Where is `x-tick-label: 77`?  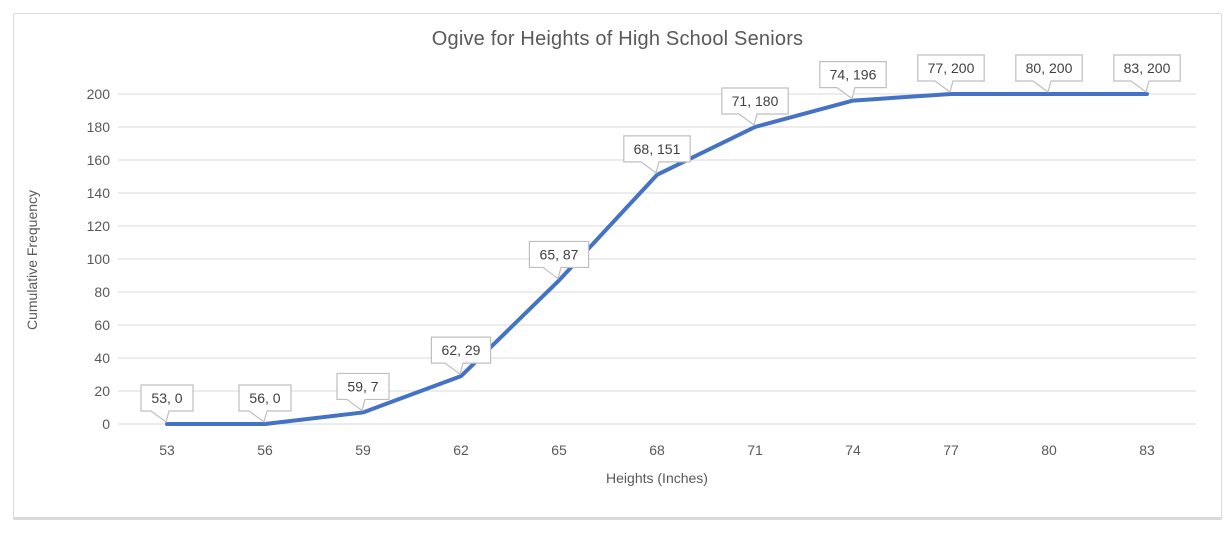 x-tick-label: 77 is located at coordinates (951, 450).